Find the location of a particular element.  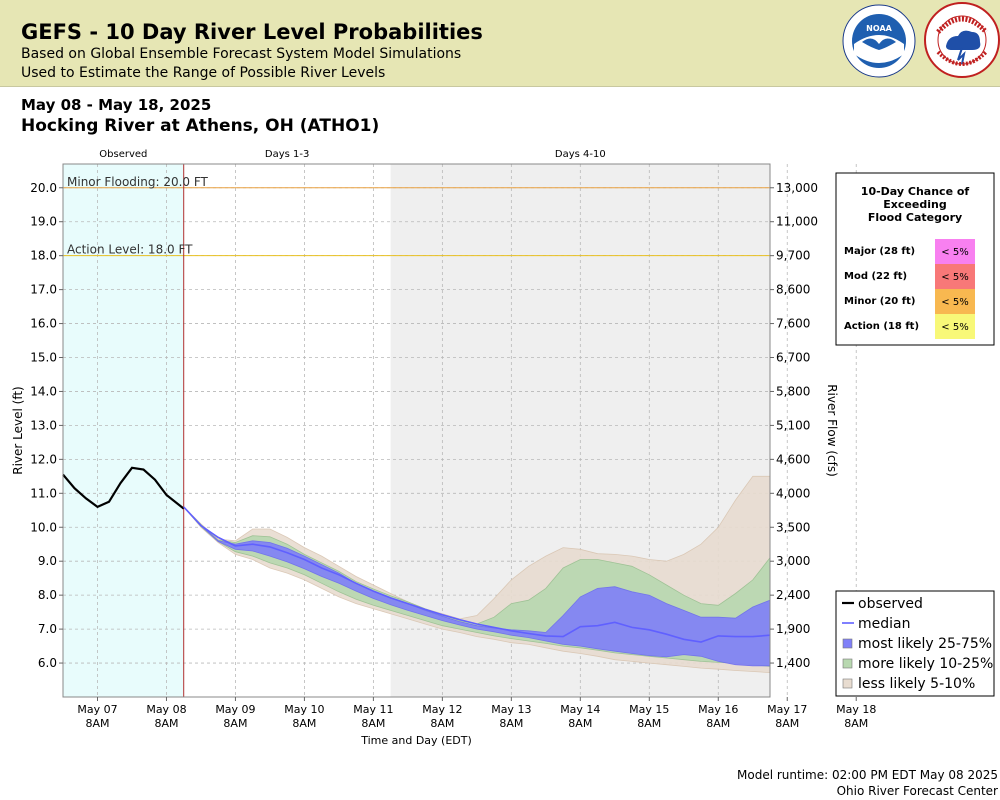

noaa-logo-text: NOAA is located at coordinates (879, 28).